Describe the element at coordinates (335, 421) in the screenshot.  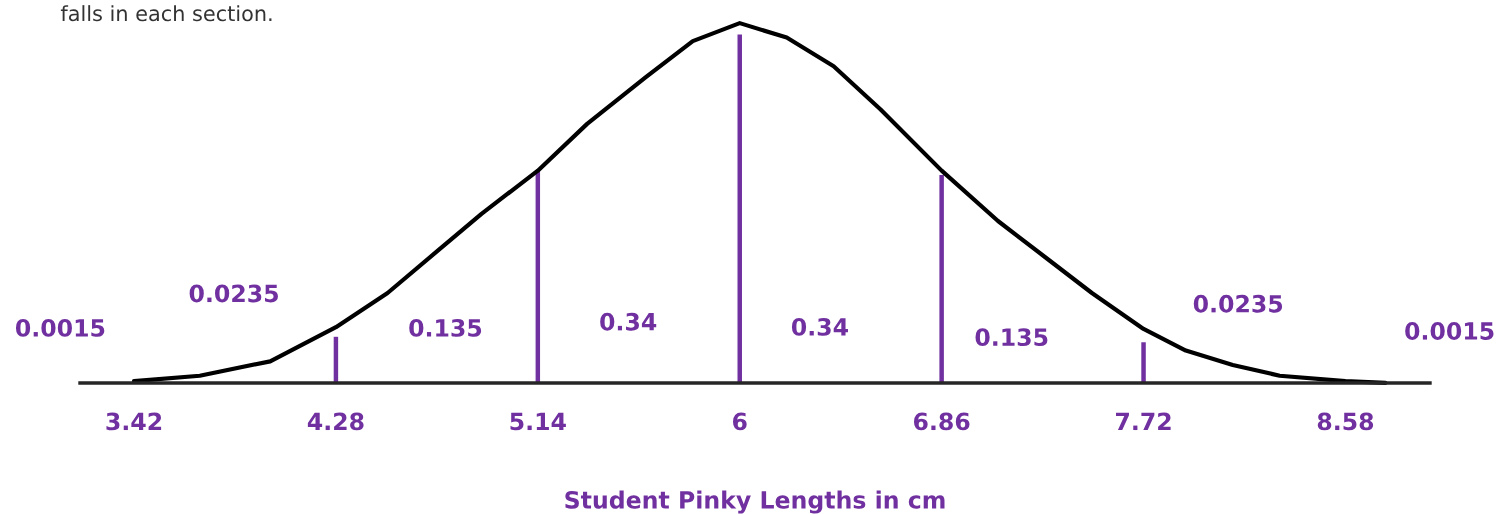
I see `x-tick-label: 4.28` at that location.